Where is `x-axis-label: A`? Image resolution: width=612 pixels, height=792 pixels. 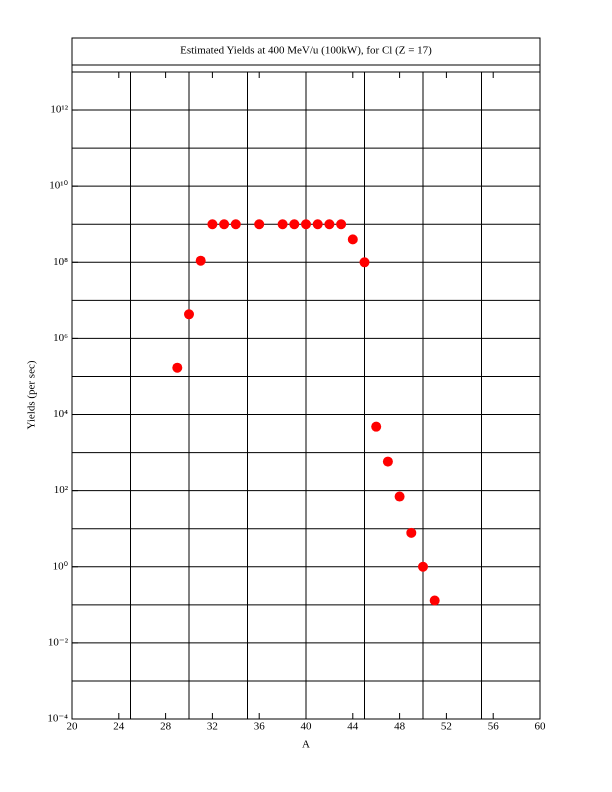 x-axis-label: A is located at coordinates (306, 745).